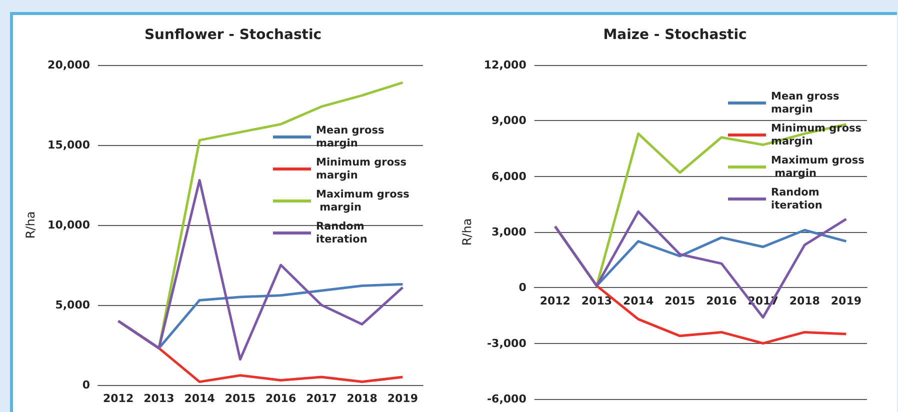 This screenshot has width=898, height=412. What do you see at coordinates (807, 103) in the screenshot?
I see `legend-label: Mean gross margin` at bounding box center [807, 103].